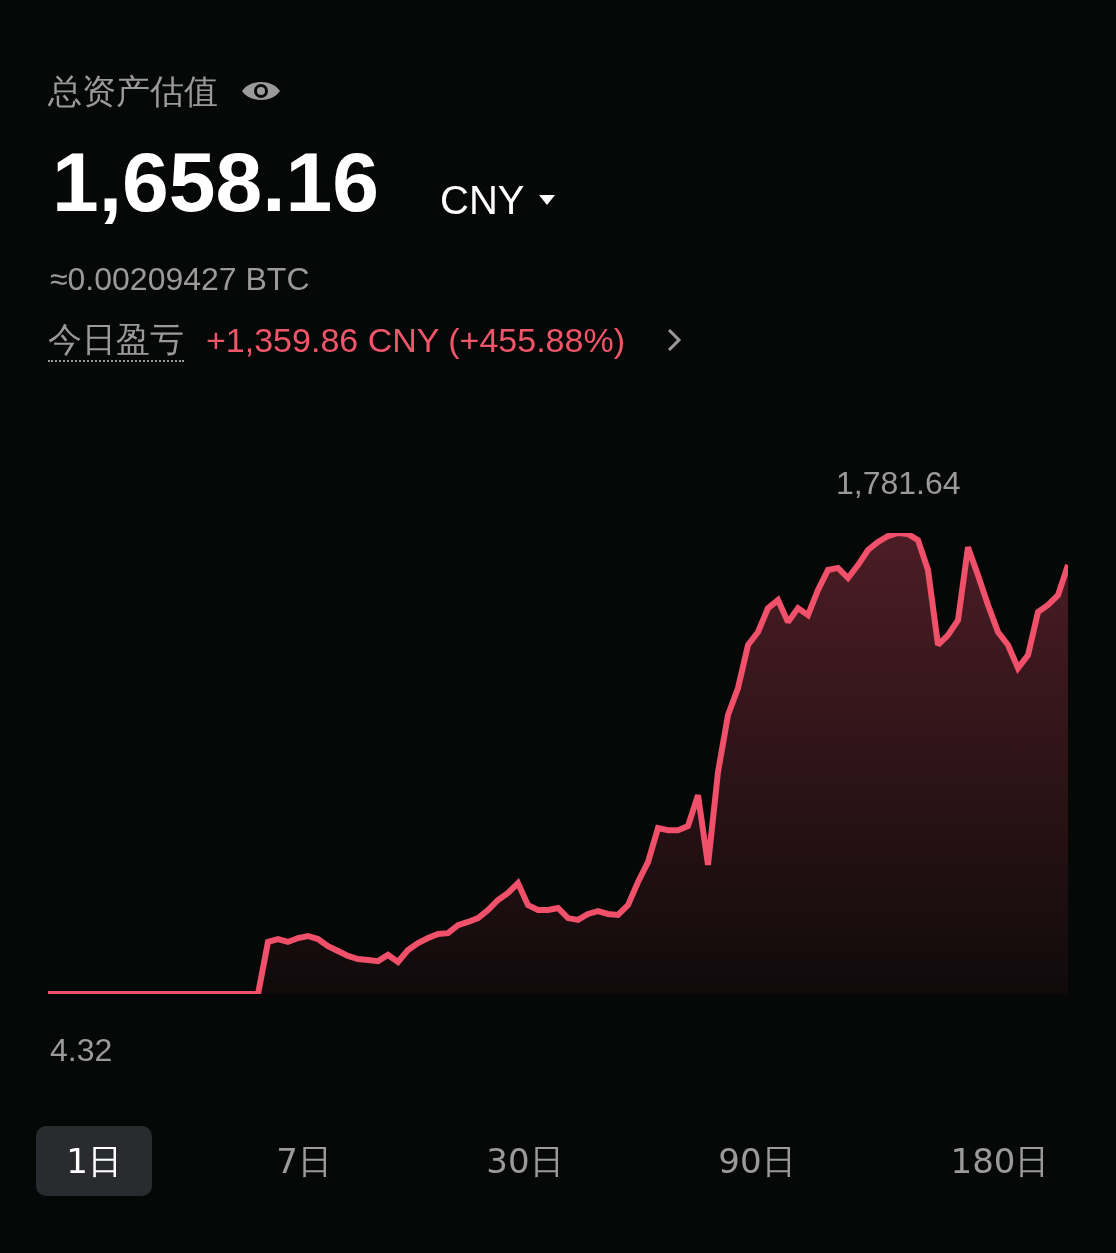  Describe the element at coordinates (133, 91) in the screenshot. I see `chart-title: 总资产估值` at that location.